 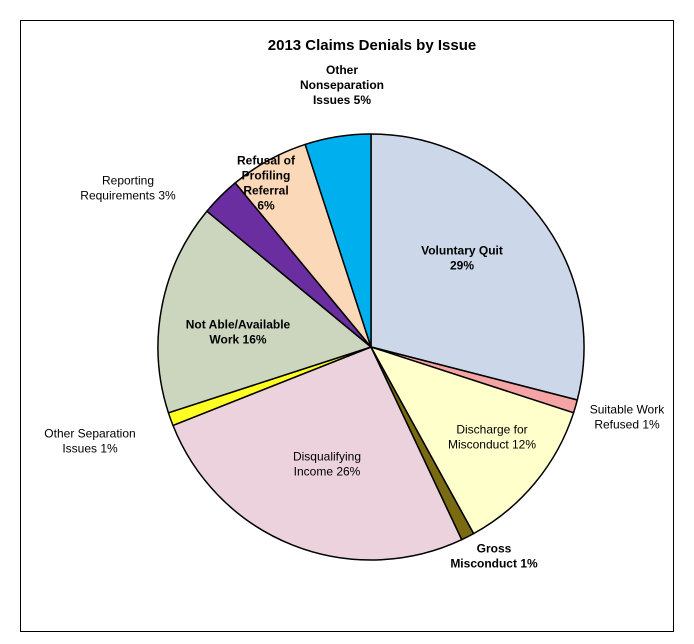 I want to click on slice-label: Other Nonseparation Issues 5%, so click(x=342, y=85).